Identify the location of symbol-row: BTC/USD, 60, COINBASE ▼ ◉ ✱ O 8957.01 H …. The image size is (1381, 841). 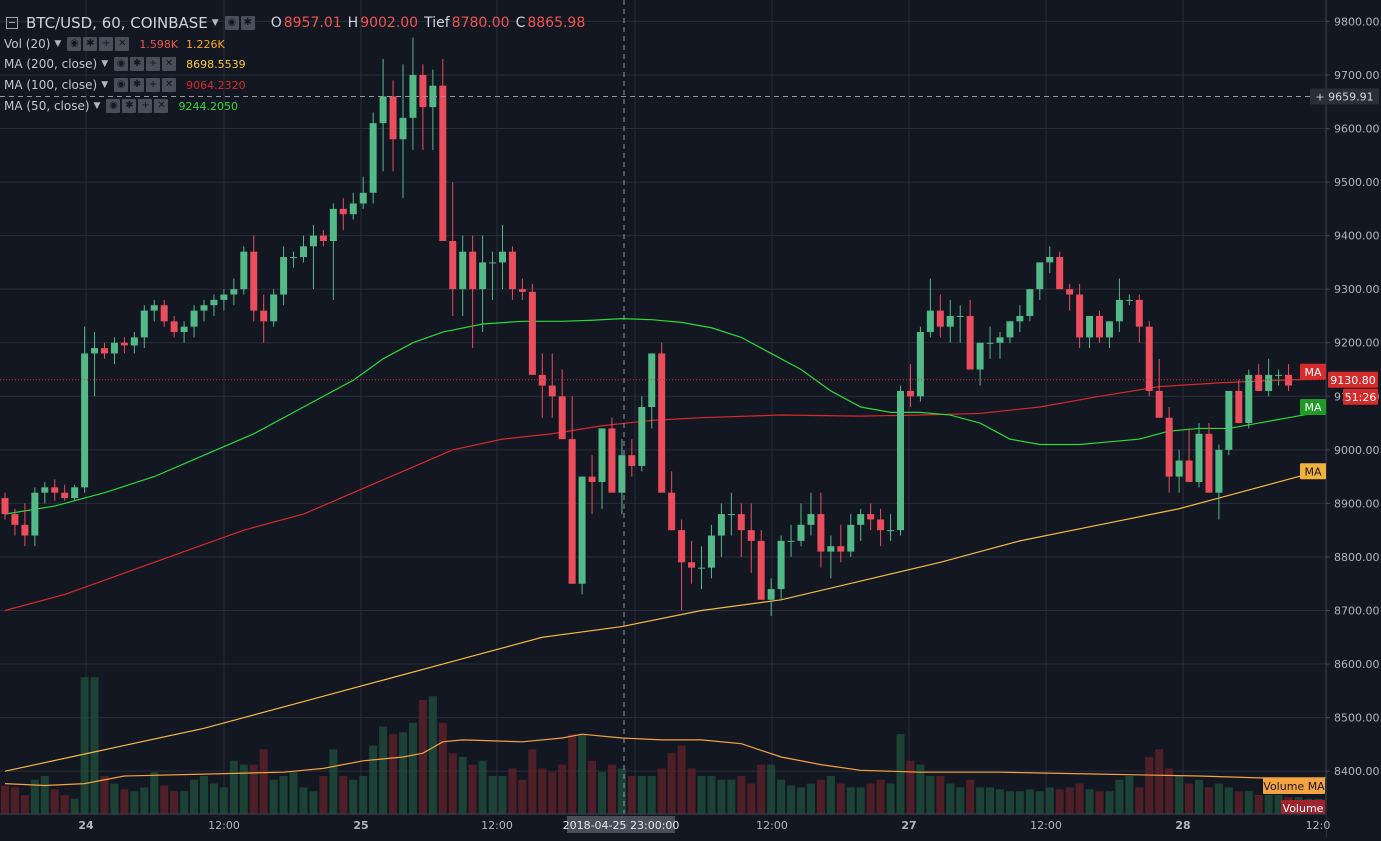
(294, 23).